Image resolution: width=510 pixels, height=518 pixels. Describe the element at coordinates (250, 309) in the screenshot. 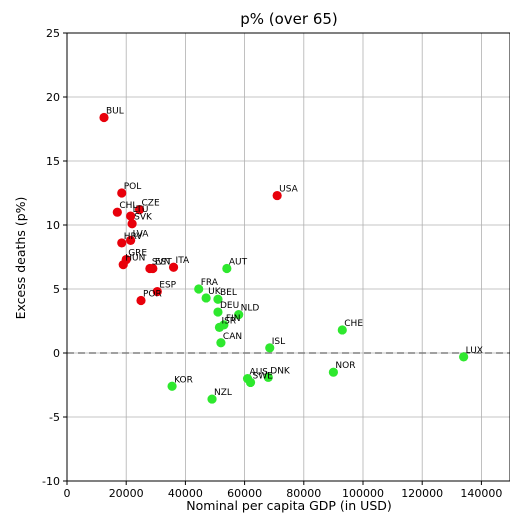

I see `point-label: NLD` at that location.